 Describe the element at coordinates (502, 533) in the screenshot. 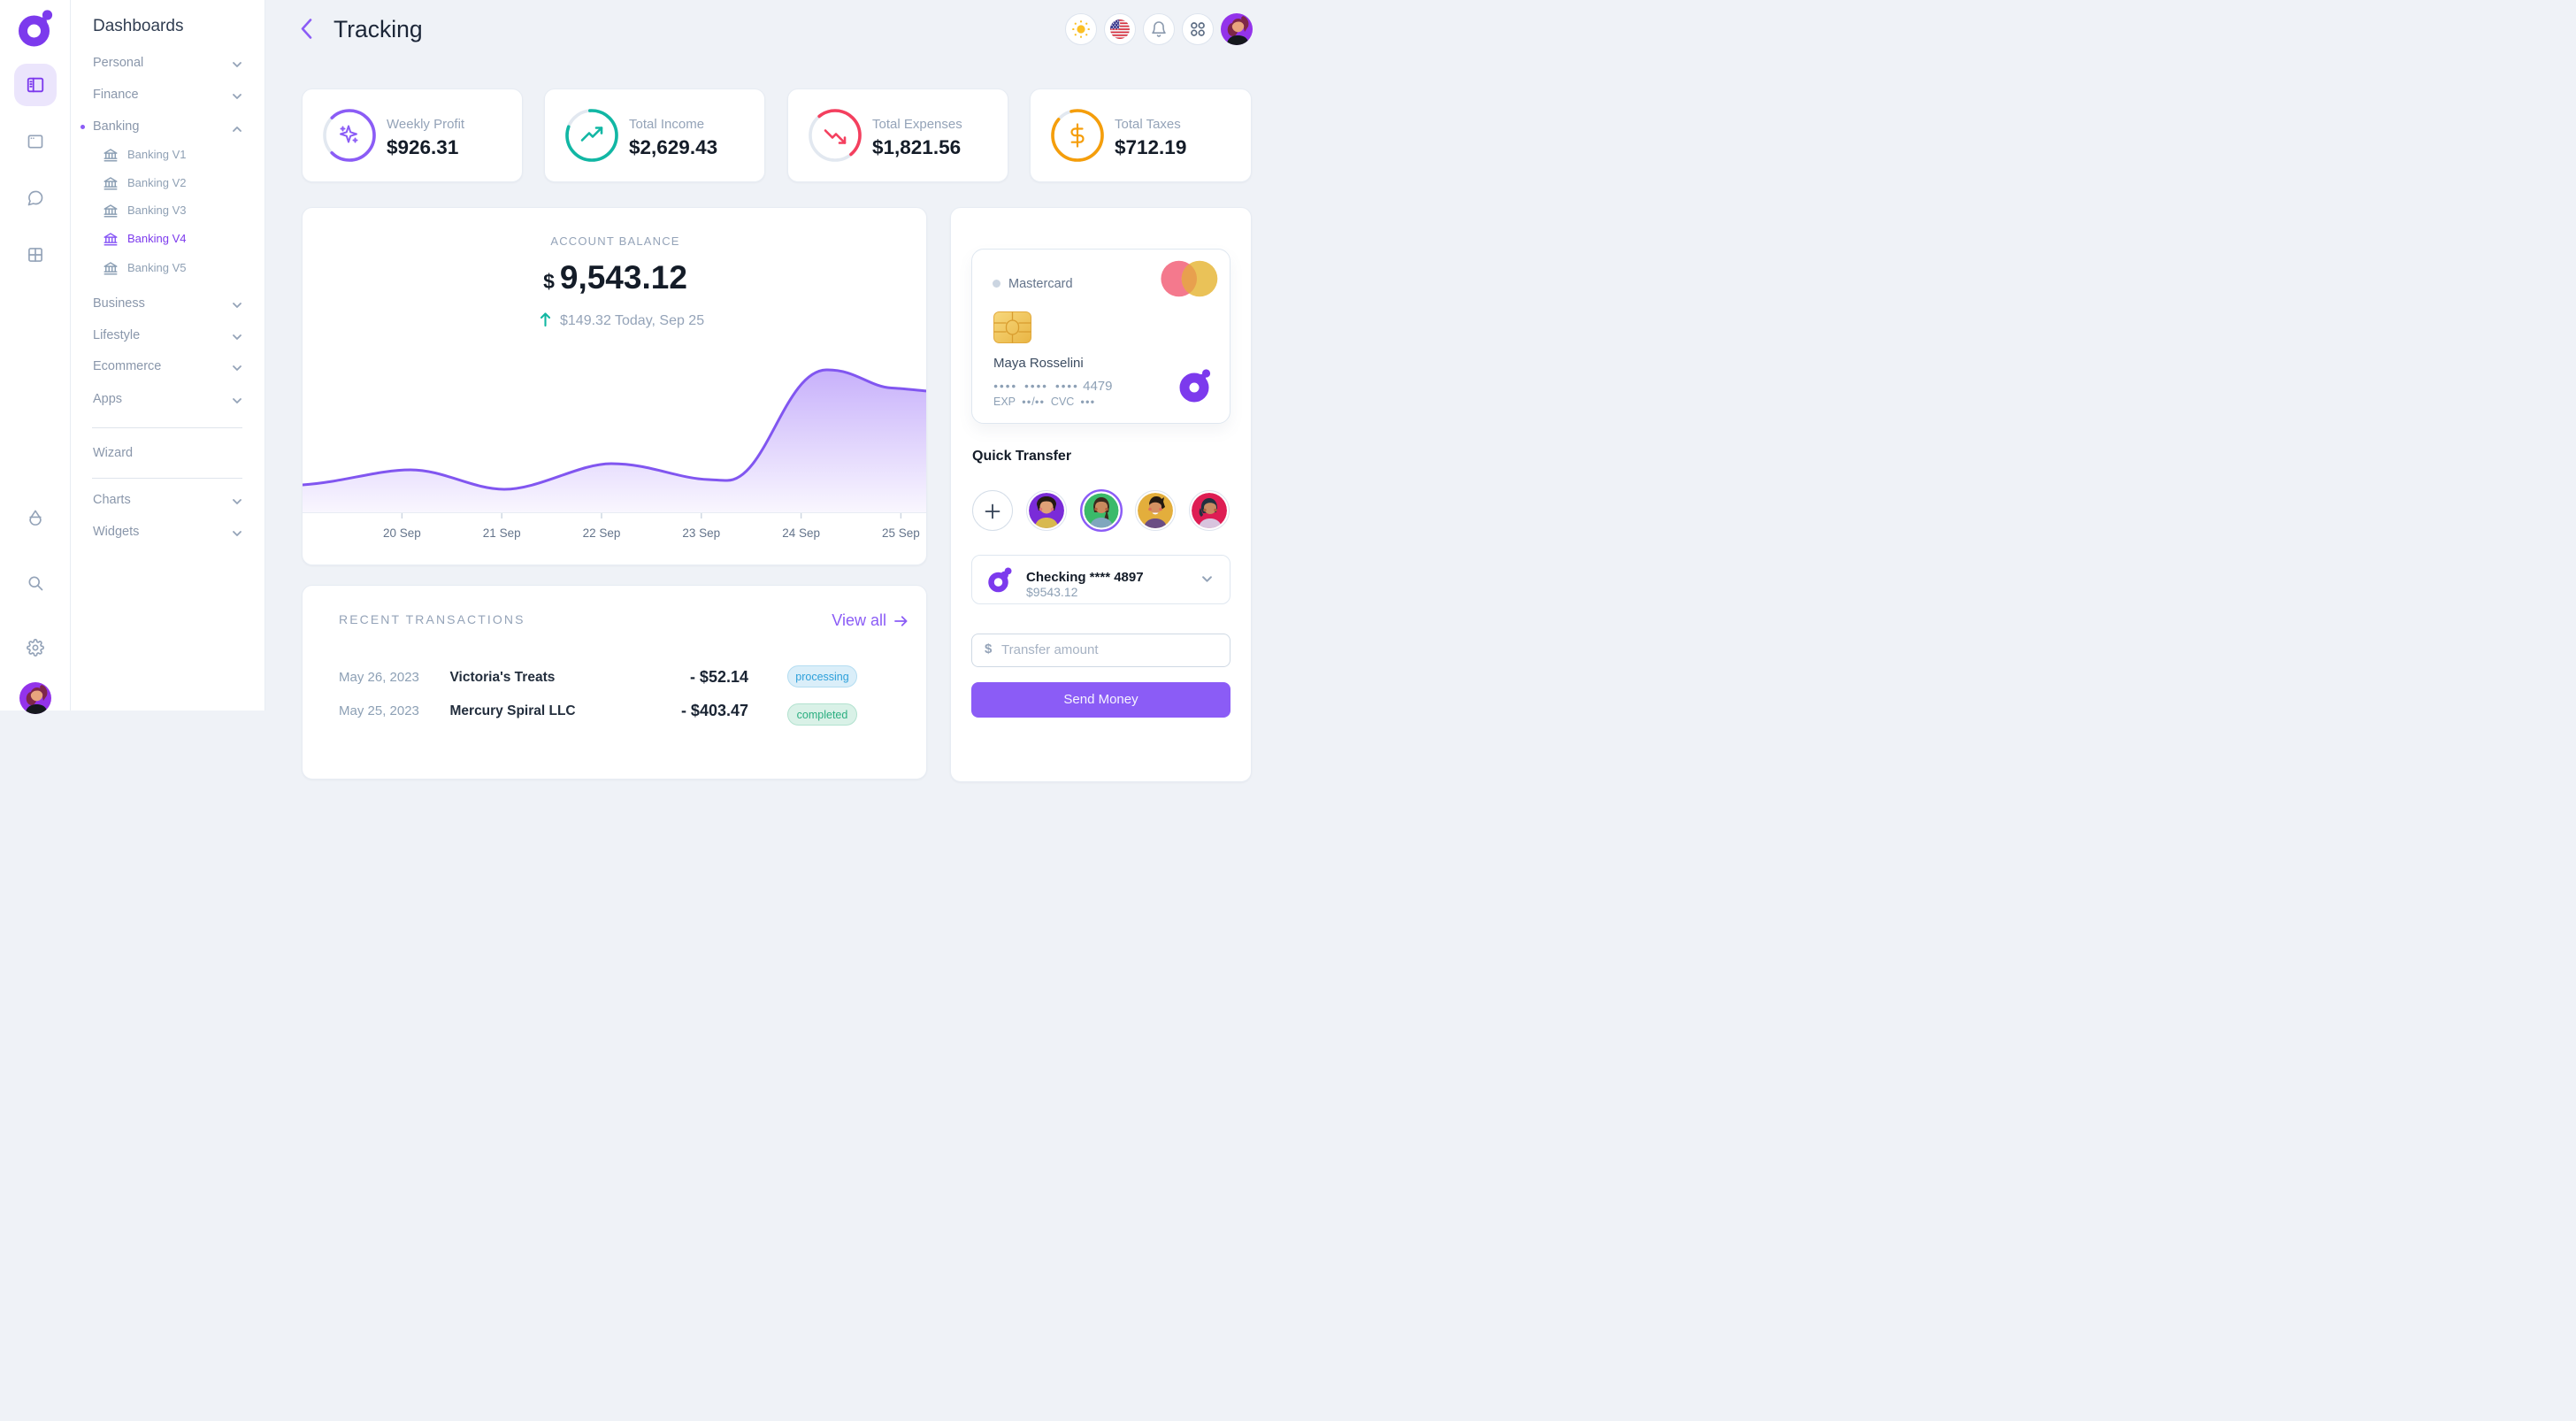

I see `svg-text: 21 Sep` at that location.